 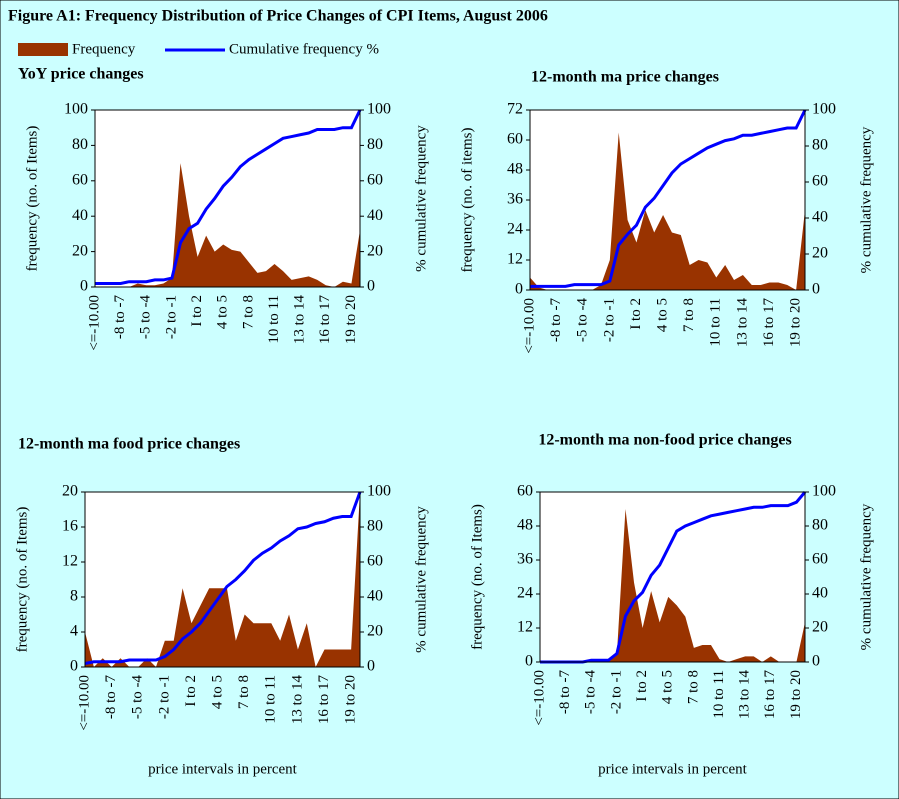 I want to click on chart-title: YoY price changes, so click(x=81, y=74).